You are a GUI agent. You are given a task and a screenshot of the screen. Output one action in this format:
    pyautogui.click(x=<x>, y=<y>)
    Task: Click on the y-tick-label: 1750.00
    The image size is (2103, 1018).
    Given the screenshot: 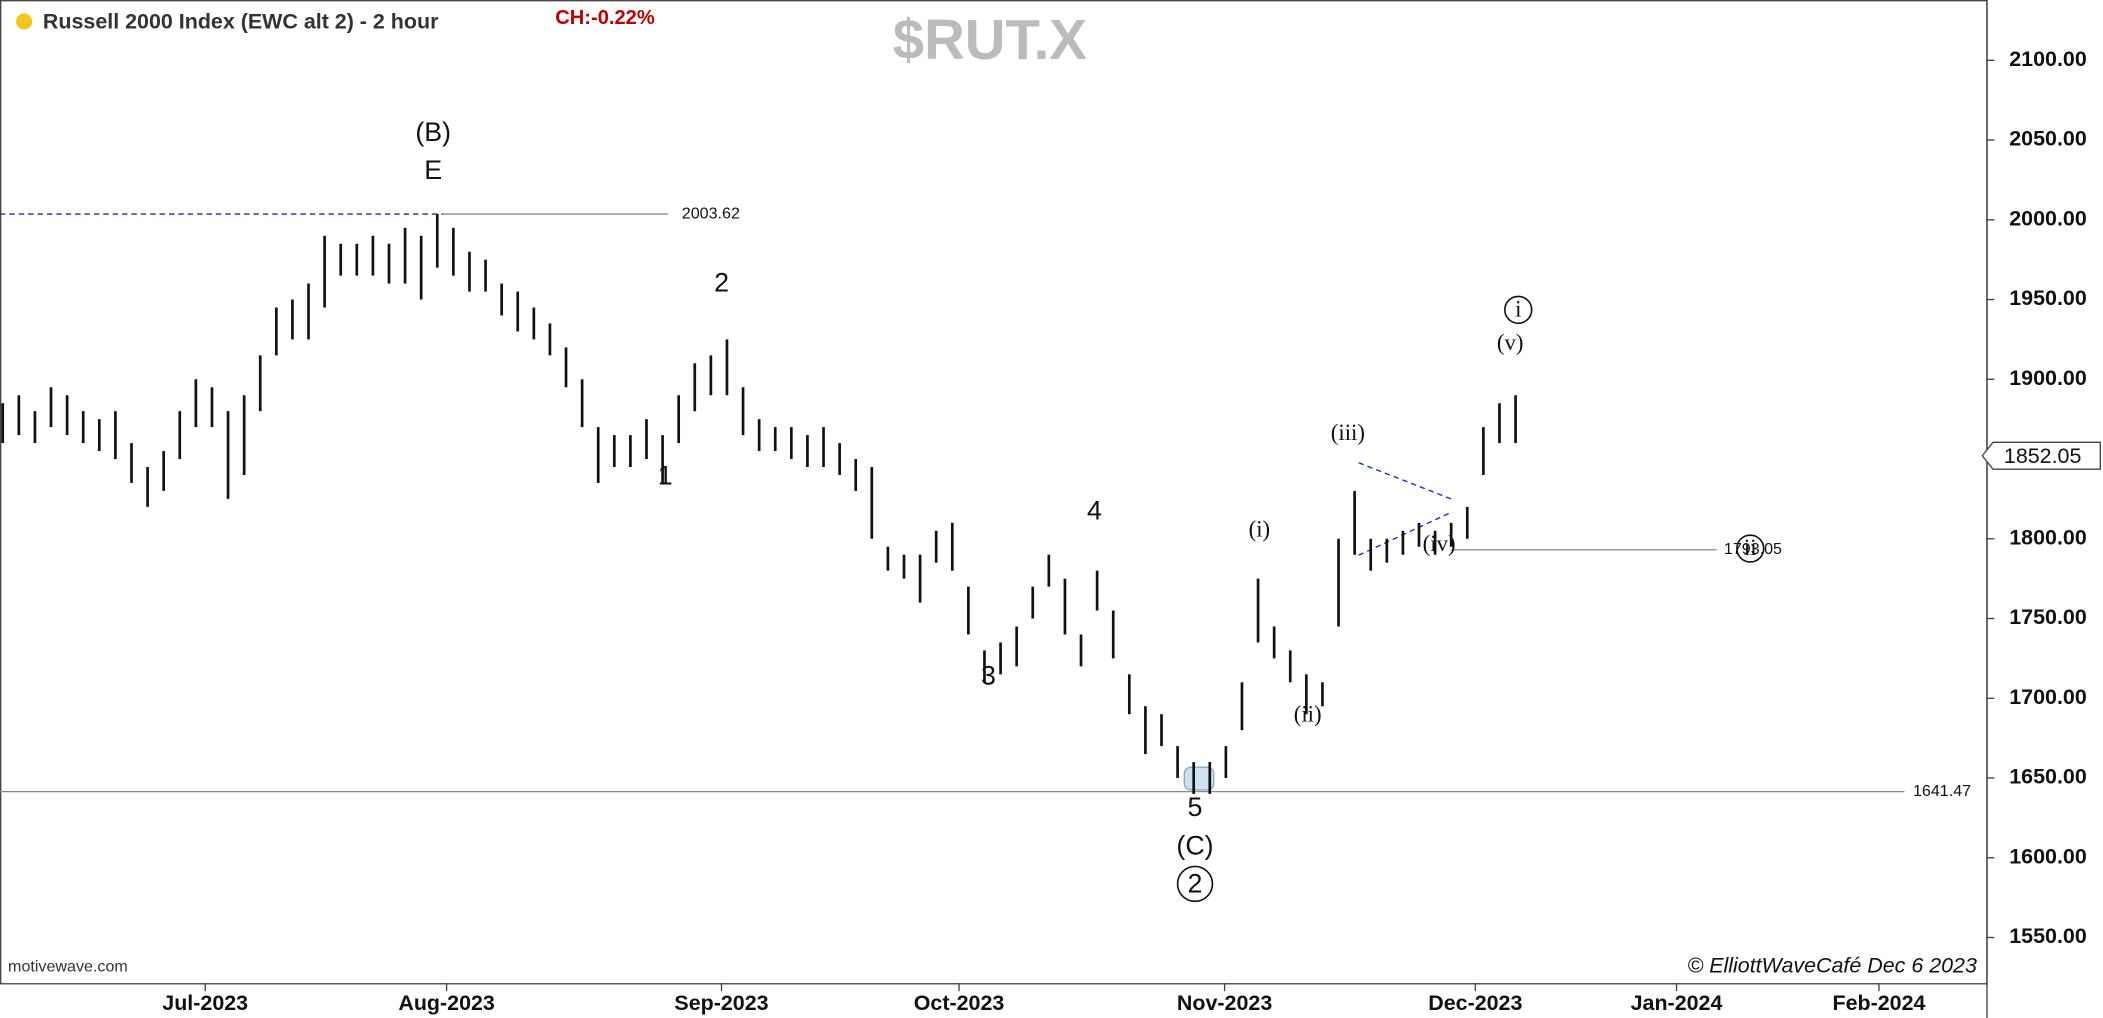 What is the action you would take?
    pyautogui.click(x=2048, y=617)
    